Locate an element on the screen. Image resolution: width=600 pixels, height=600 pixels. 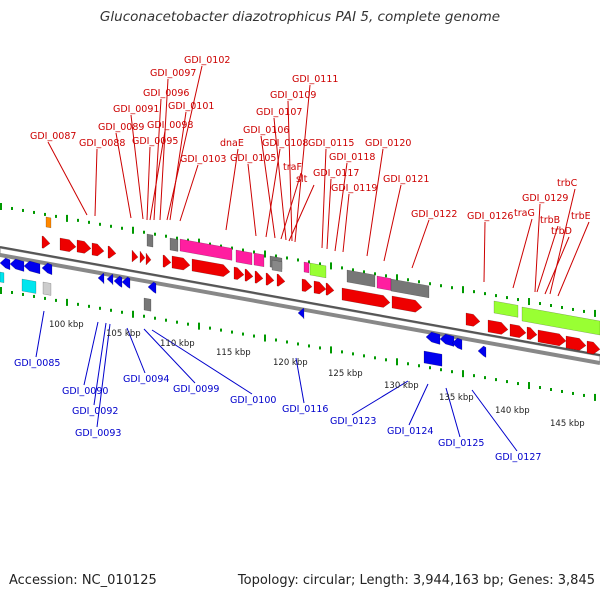
reverse-gene-label: GDI_0125 is located at coordinates (461, 443).